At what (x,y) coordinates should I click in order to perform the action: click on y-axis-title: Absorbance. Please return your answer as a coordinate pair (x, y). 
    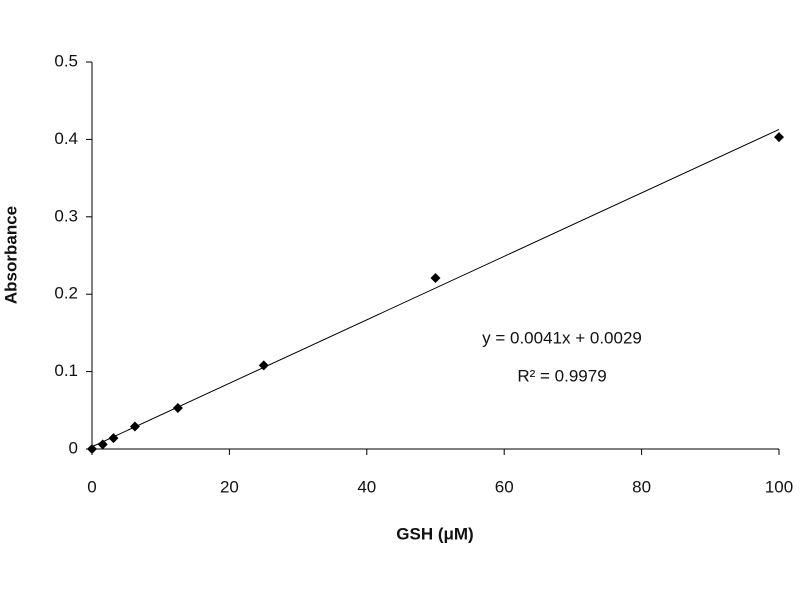
    Looking at the image, I should click on (10, 255).